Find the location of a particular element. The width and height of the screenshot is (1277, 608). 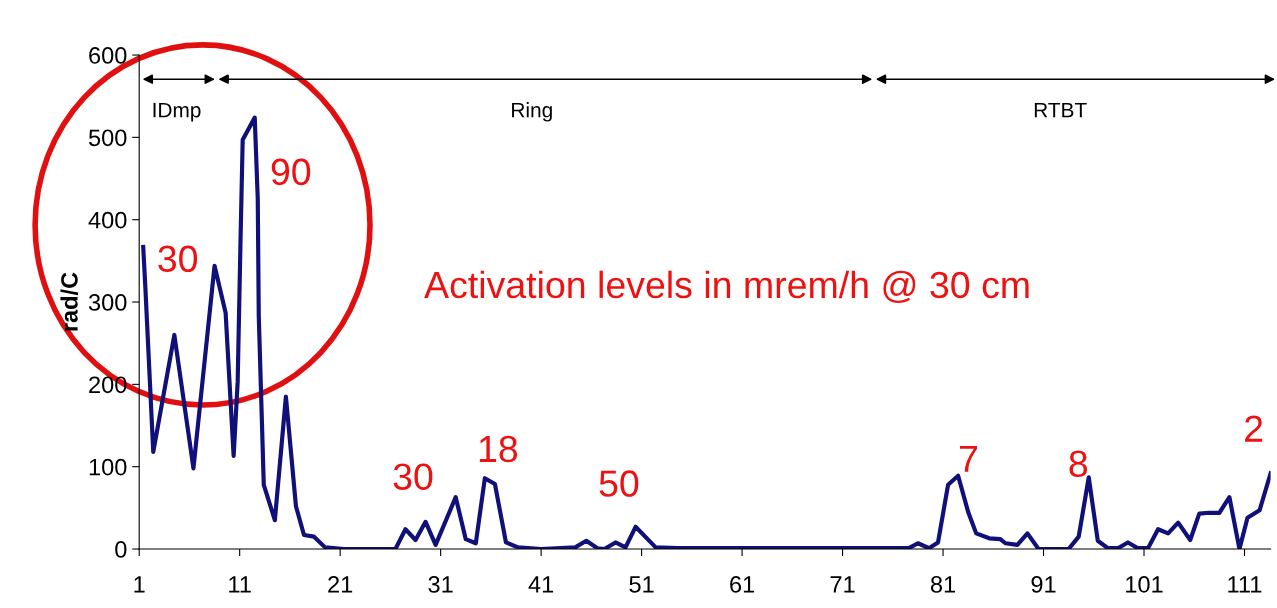

x-tick-label: 31 is located at coordinates (440, 584).